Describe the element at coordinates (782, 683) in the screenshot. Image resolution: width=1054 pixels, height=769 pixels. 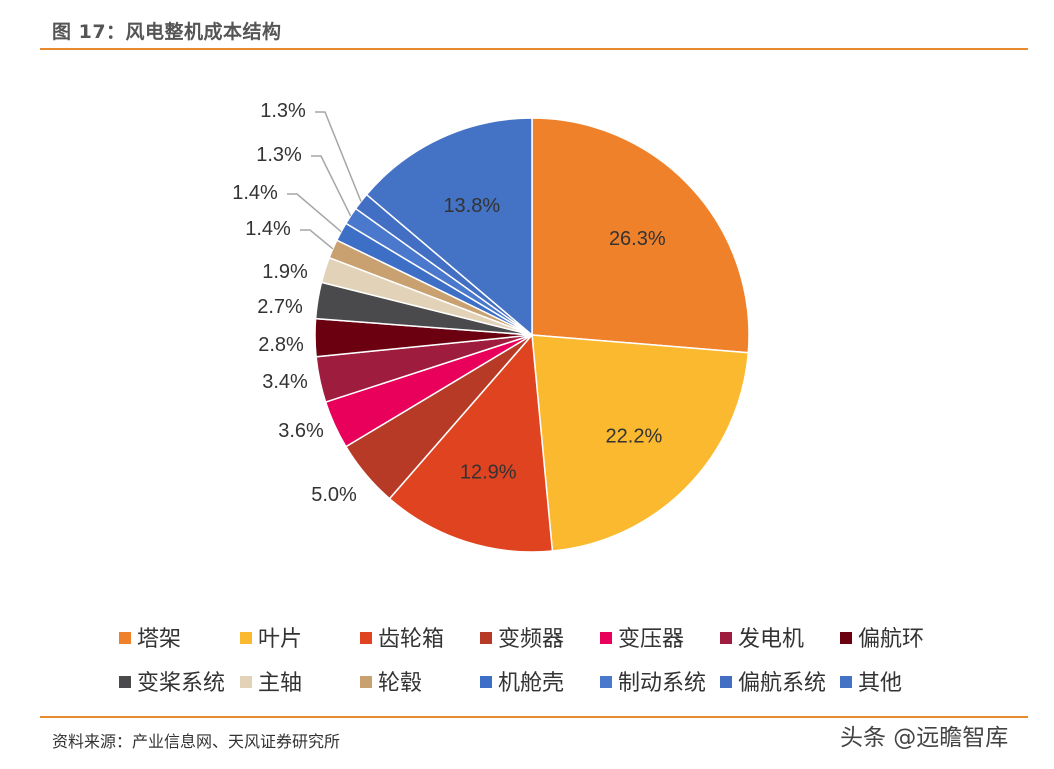
I see `legend-label-13: 偏航系统` at that location.